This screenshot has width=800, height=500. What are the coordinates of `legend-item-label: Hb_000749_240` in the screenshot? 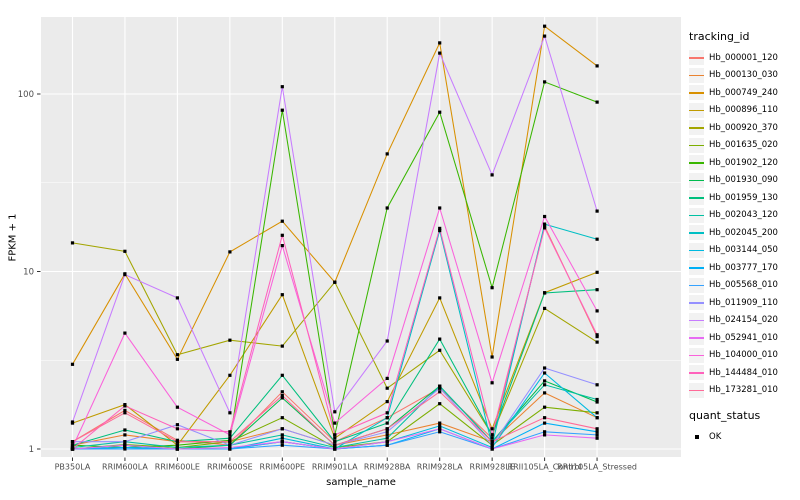 It's located at (743, 92).